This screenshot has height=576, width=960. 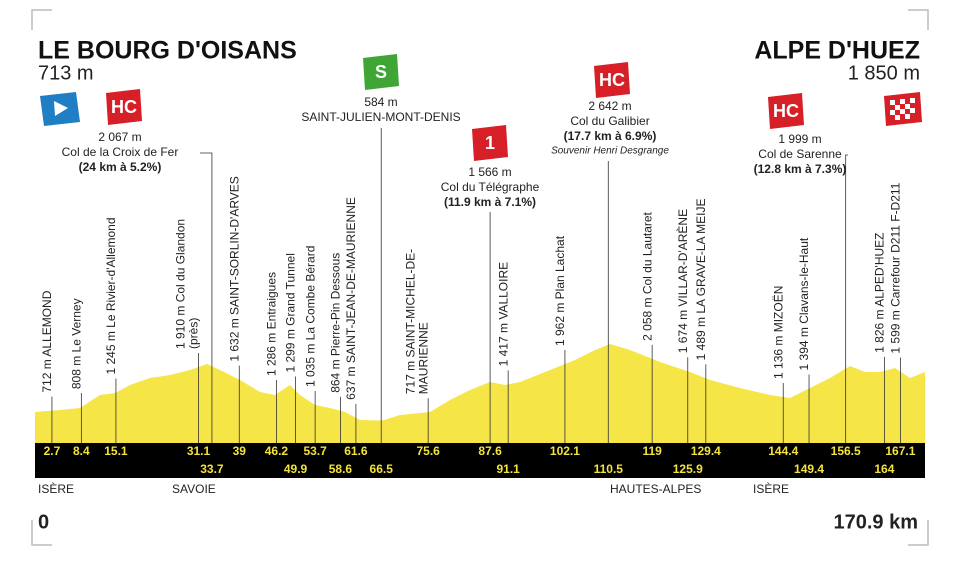 What do you see at coordinates (903, 109) in the screenshot?
I see `finish-flag` at bounding box center [903, 109].